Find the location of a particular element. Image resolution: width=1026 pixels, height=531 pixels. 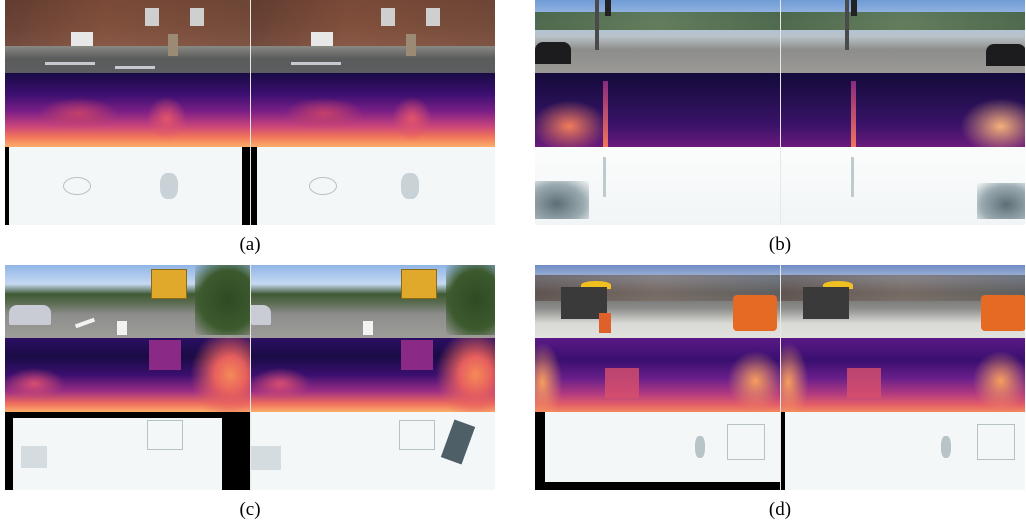

caption-d: (d) is located at coordinates (780, 509).